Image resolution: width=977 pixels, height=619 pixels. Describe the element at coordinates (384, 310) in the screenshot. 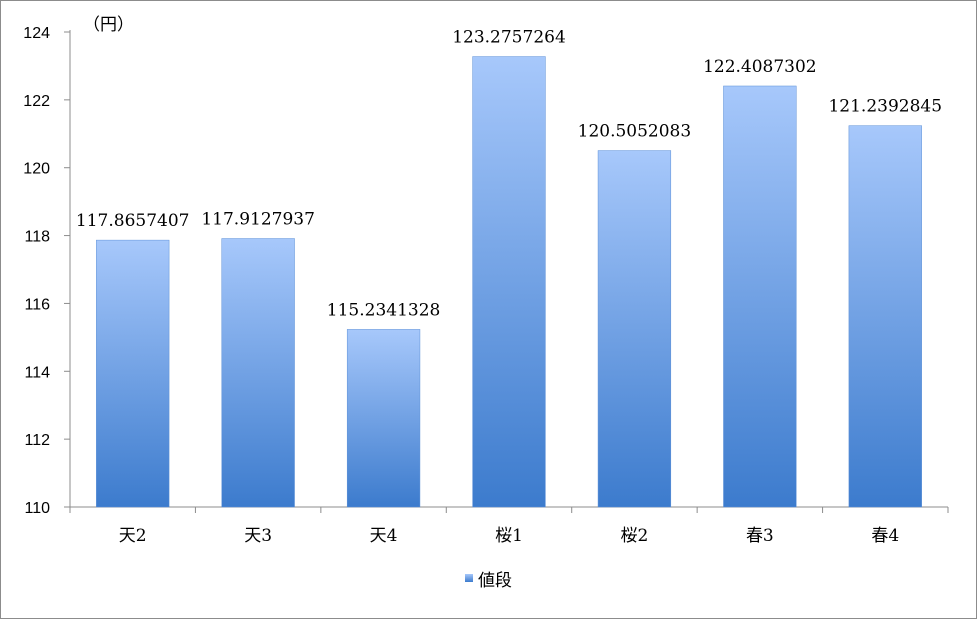

I see `data-label: 115.2341328` at that location.